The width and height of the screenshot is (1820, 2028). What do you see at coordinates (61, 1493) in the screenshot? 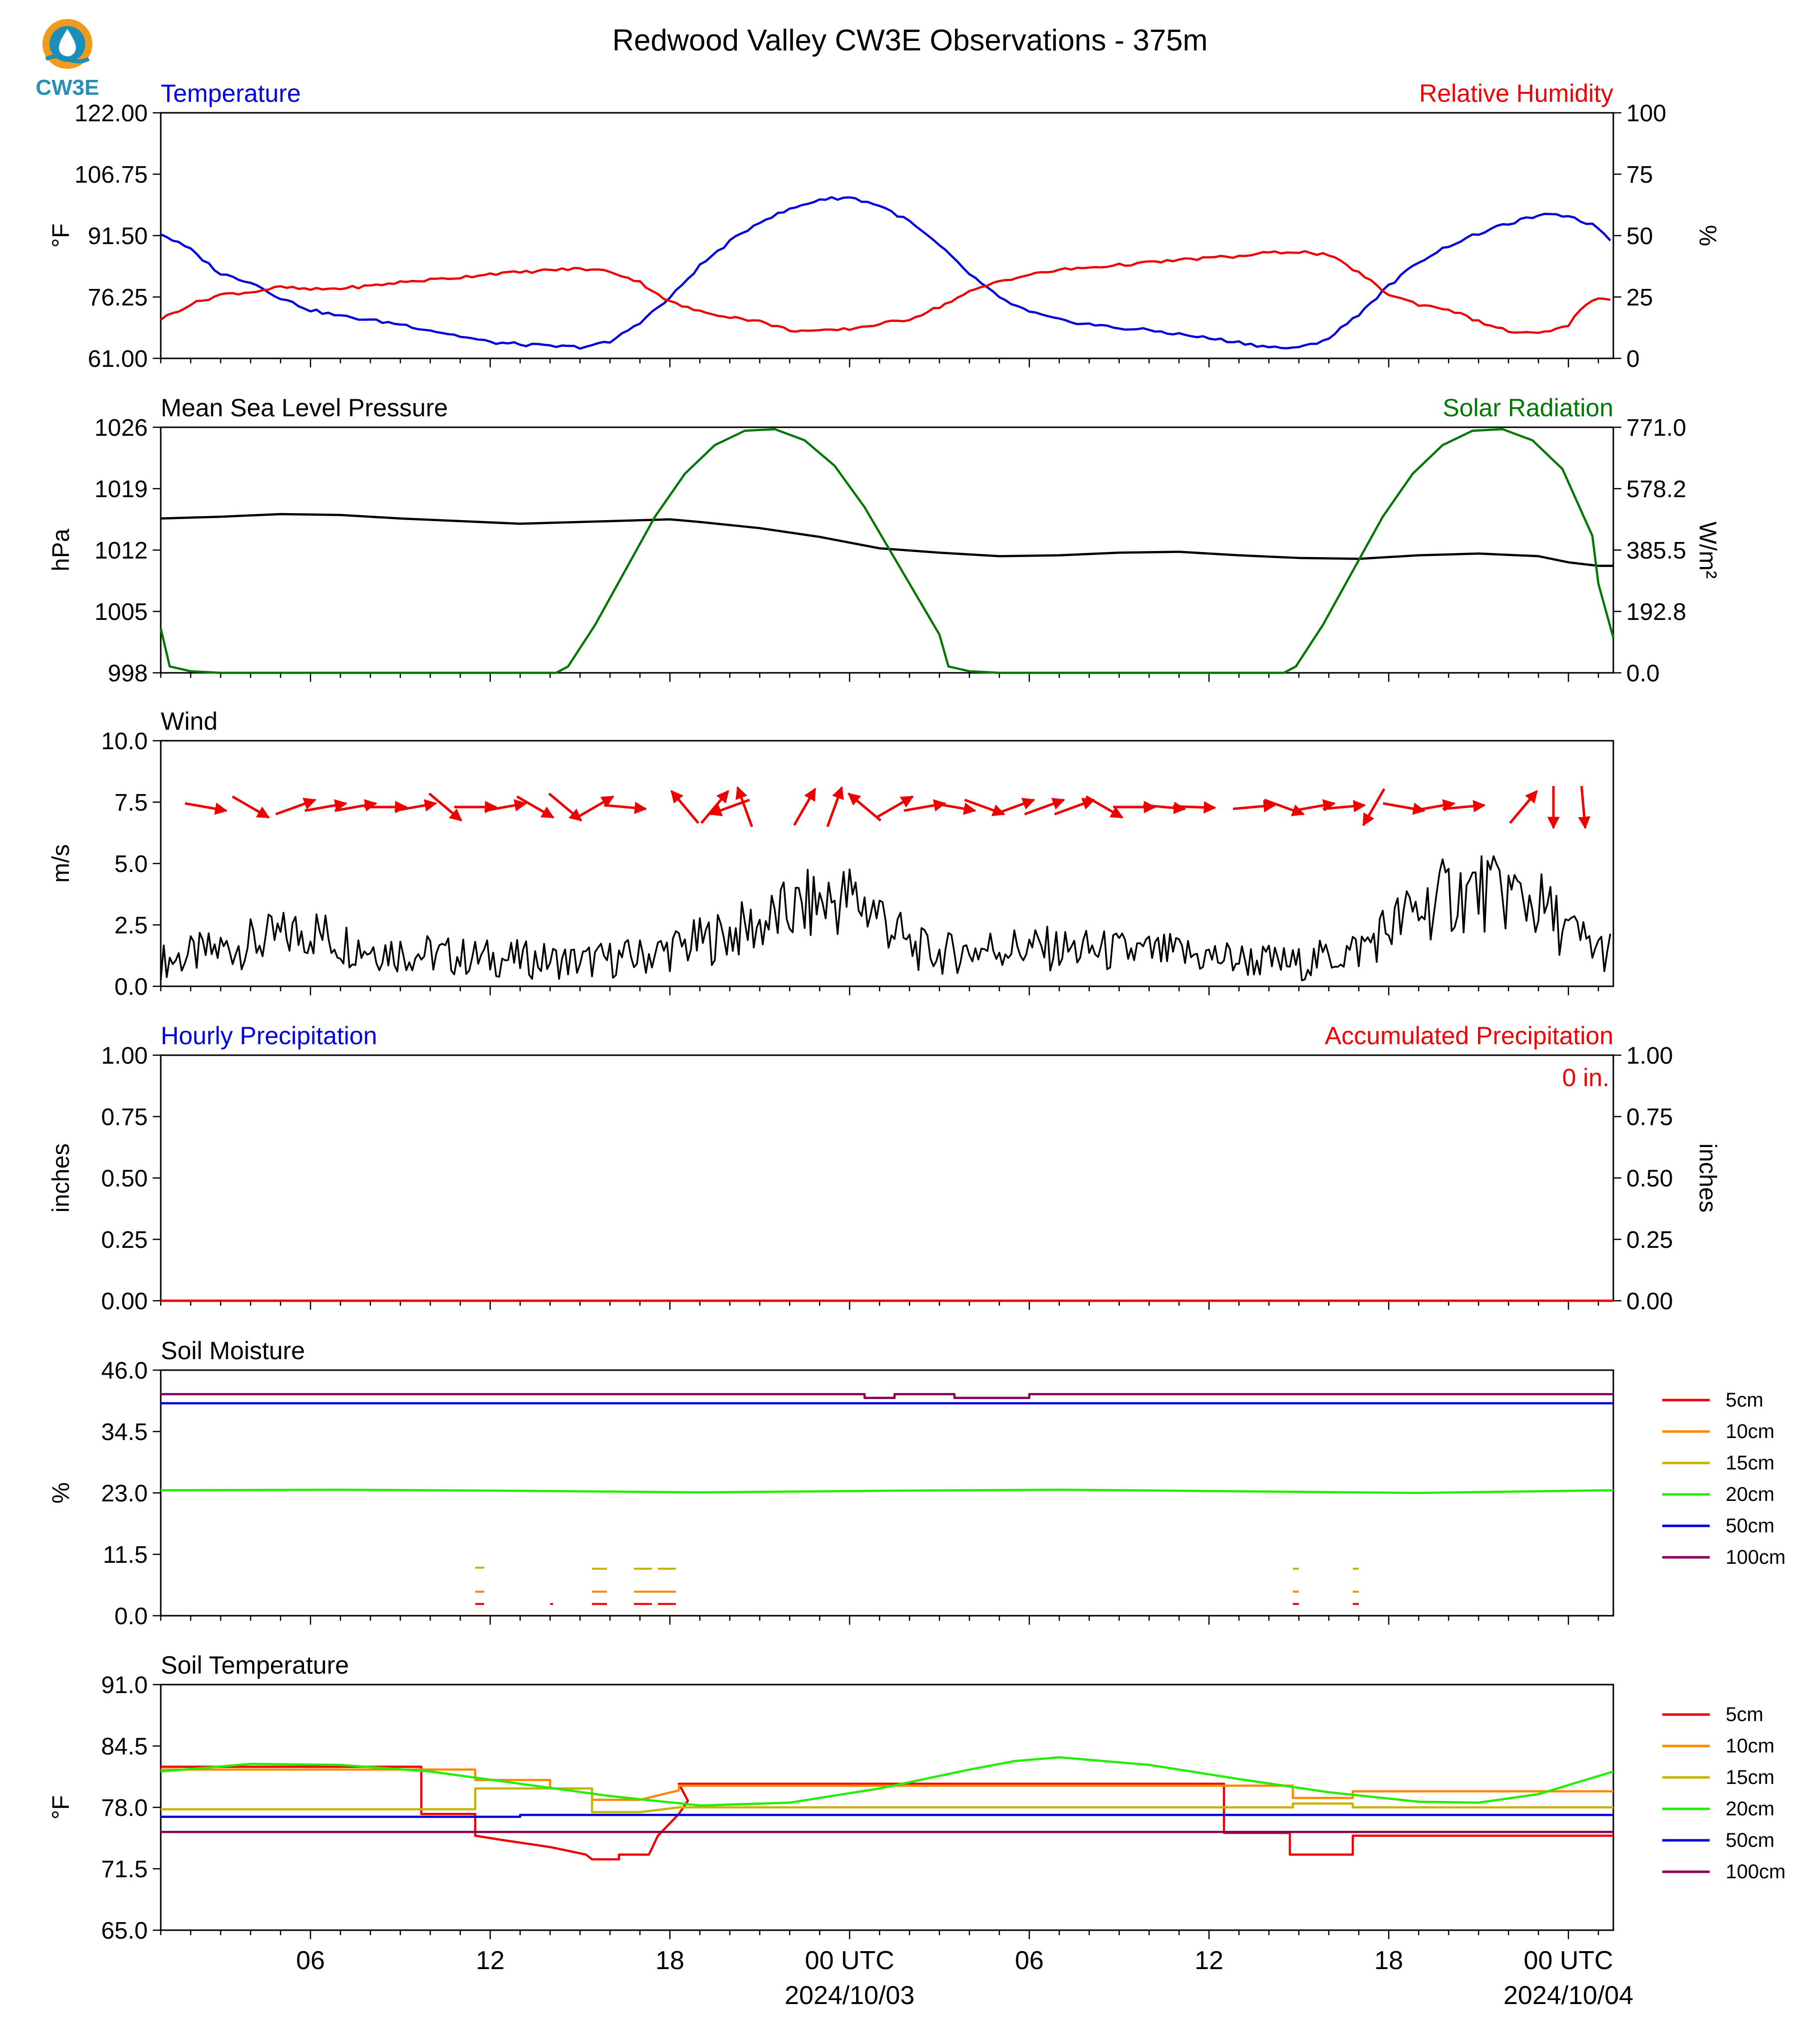
I see `y-axis-label: %` at bounding box center [61, 1493].